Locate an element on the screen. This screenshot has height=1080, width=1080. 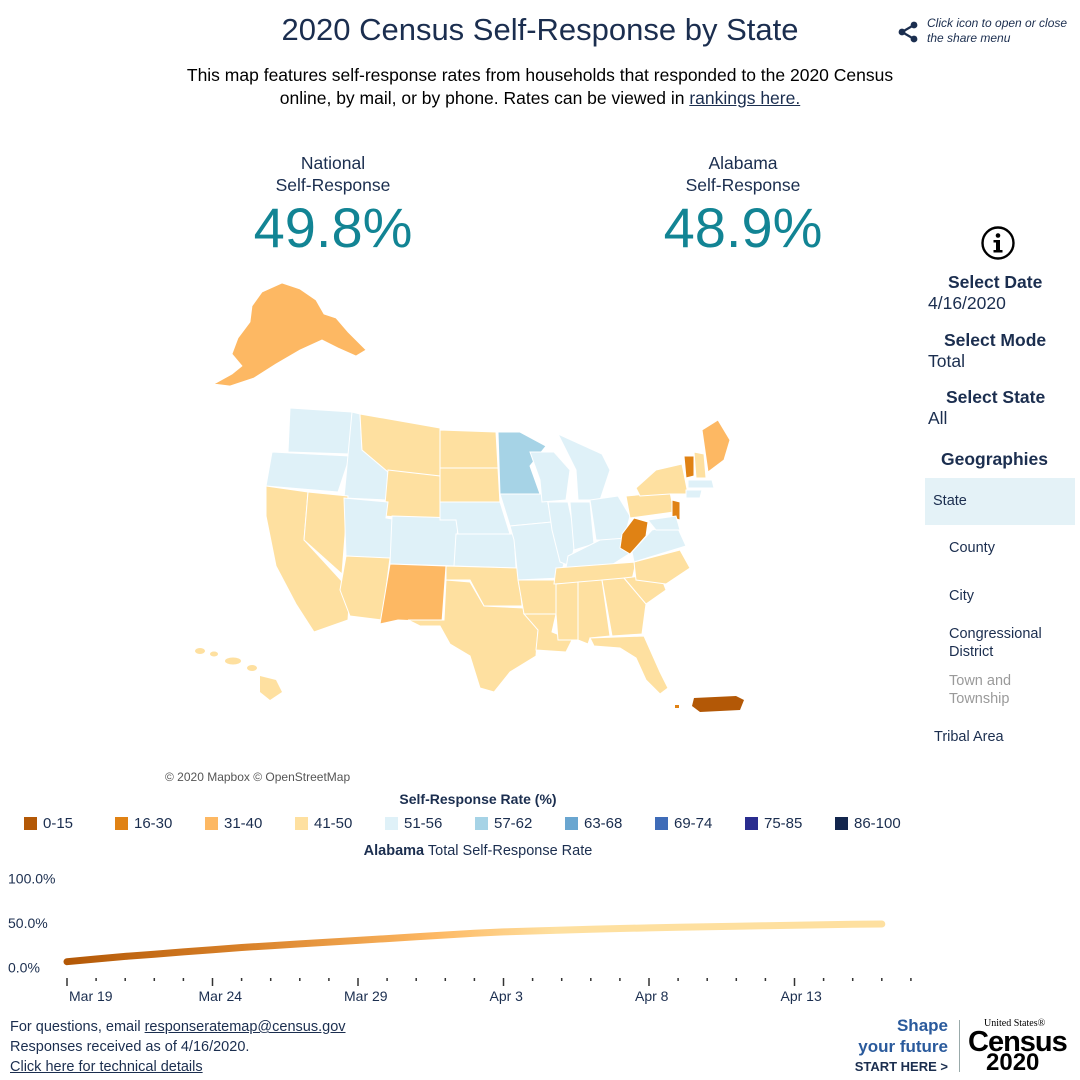
census-logo-year: 2020 is located at coordinates (1013, 1062).